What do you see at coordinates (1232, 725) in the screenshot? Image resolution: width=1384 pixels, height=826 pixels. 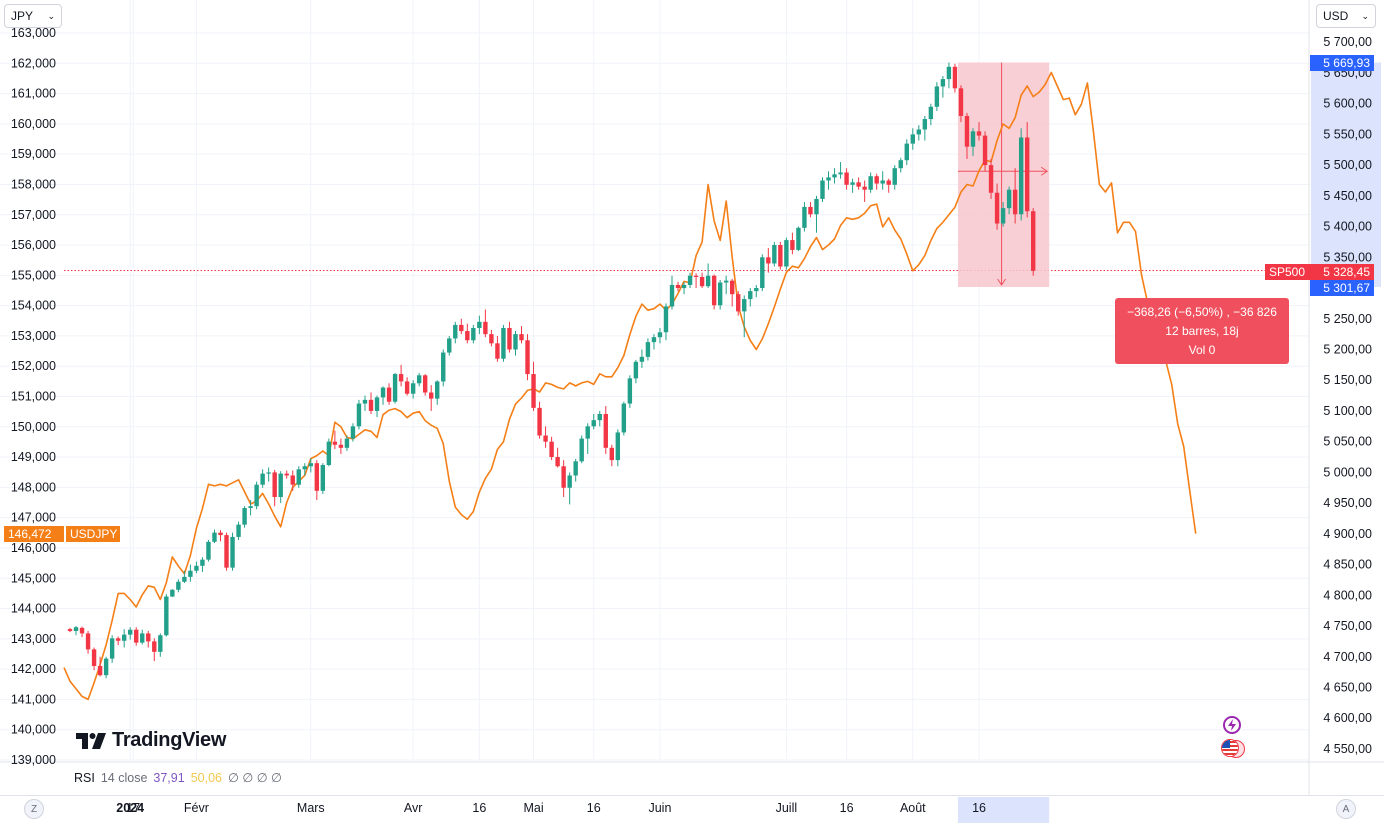 I see `lightning-event-icon` at bounding box center [1232, 725].